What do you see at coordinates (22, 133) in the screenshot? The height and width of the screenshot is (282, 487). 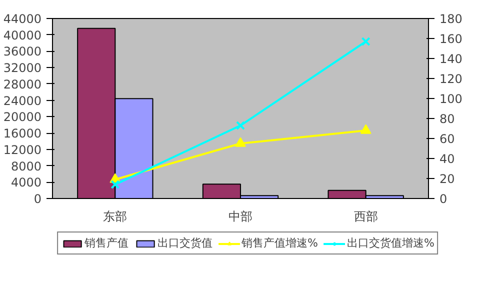 I see `y-tick-label: 16000` at bounding box center [22, 133].